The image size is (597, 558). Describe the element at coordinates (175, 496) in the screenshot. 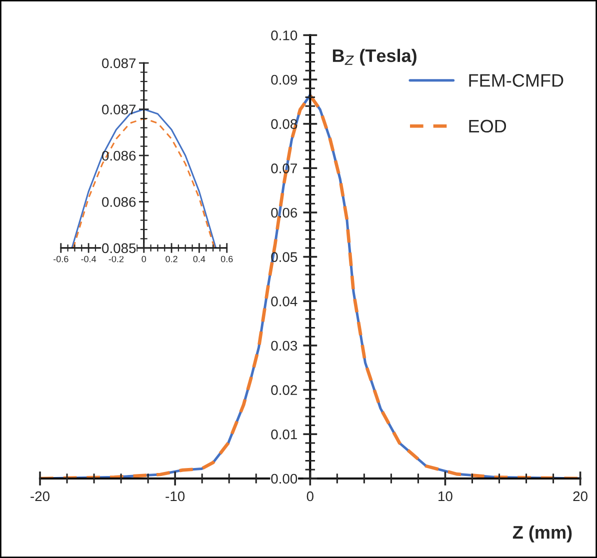

I see `x-tick-label: -10` at that location.